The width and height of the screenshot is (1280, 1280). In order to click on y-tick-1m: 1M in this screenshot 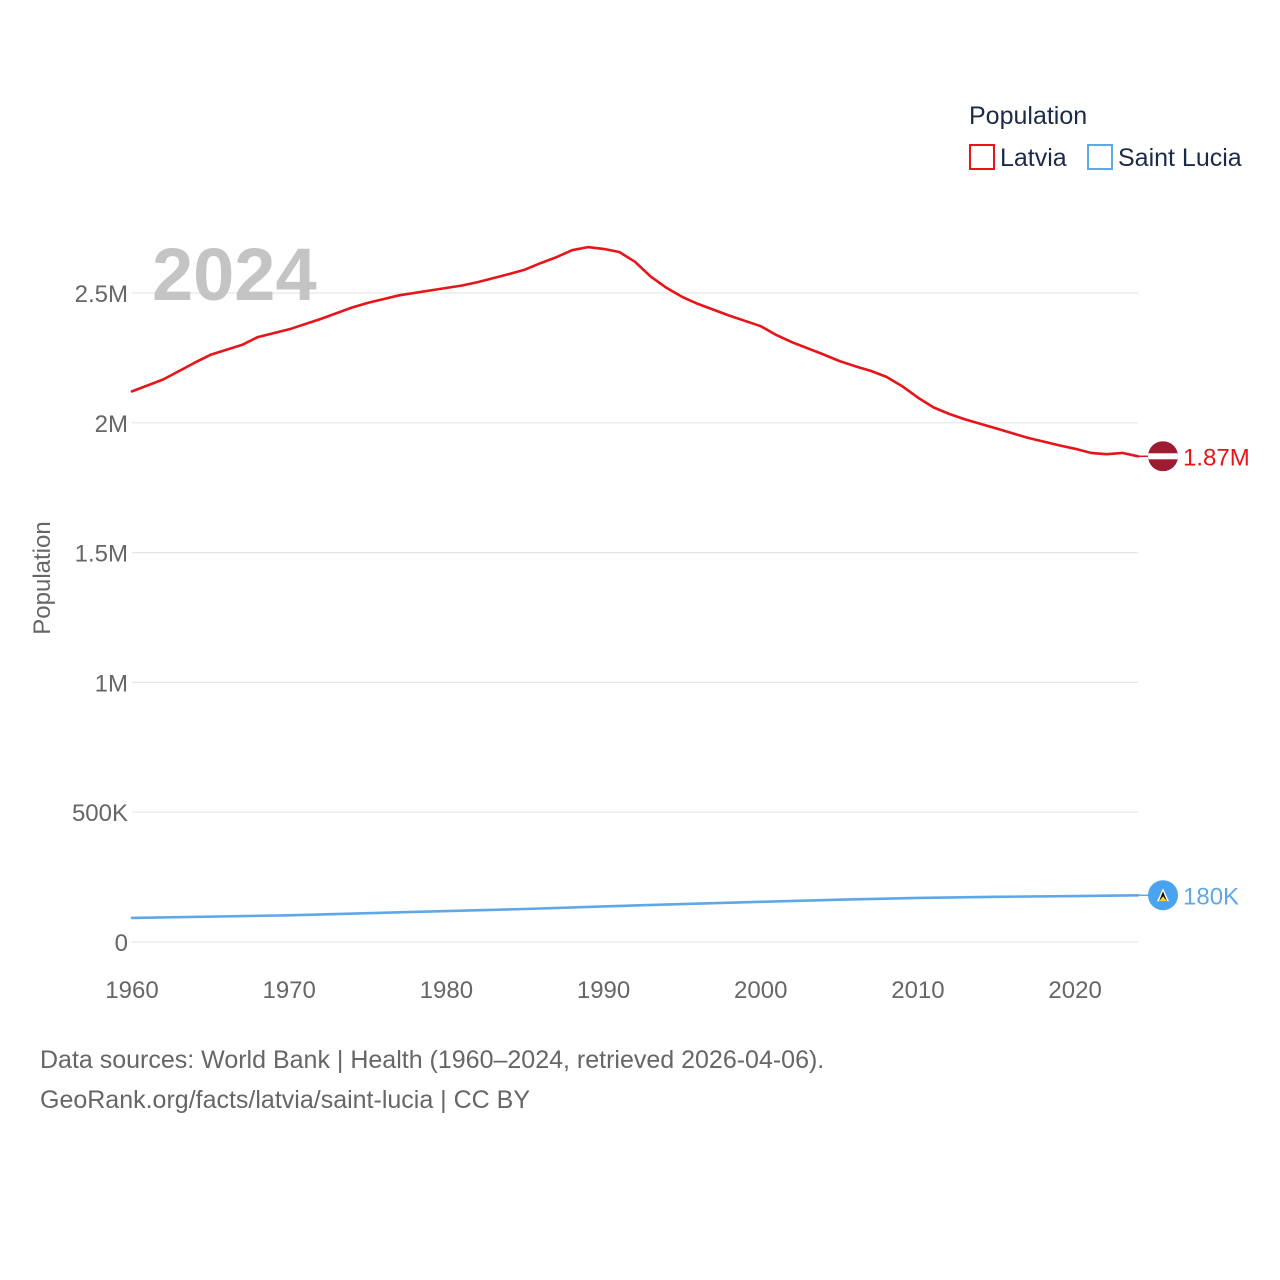, I will do `click(111, 683)`.